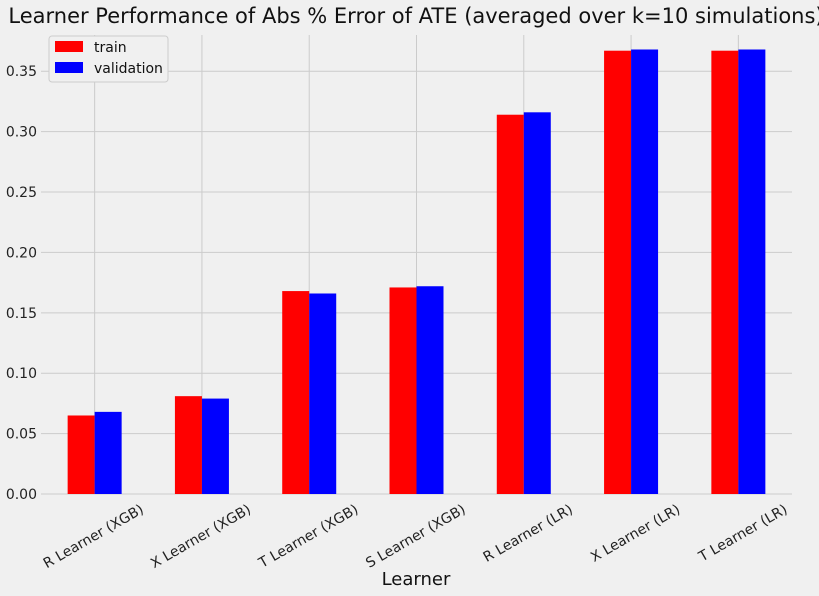 The width and height of the screenshot is (819, 596). I want to click on legend-swatch-validation, so click(69, 67).